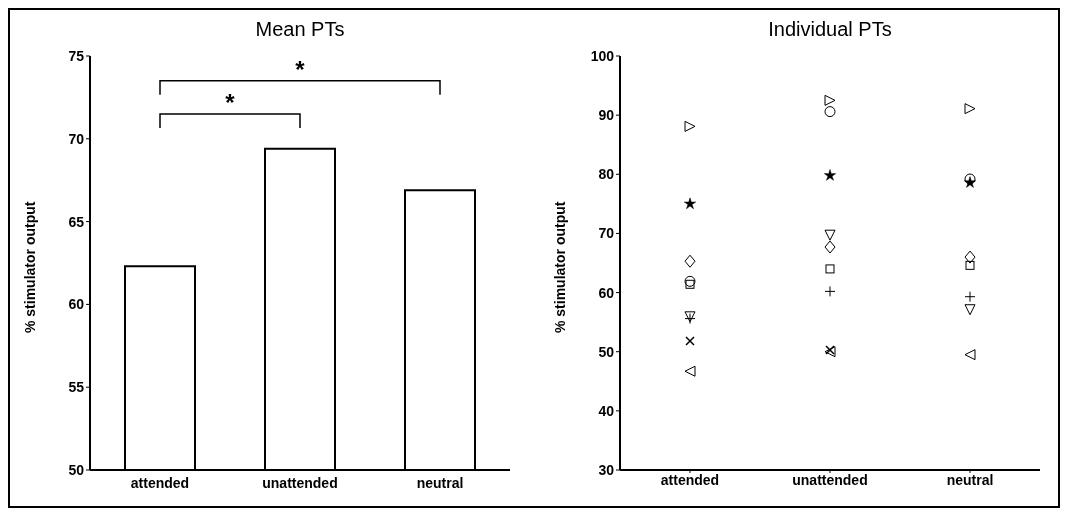 The image size is (1076, 521). Describe the element at coordinates (76, 55) in the screenshot. I see `y-tick-label: 75` at that location.